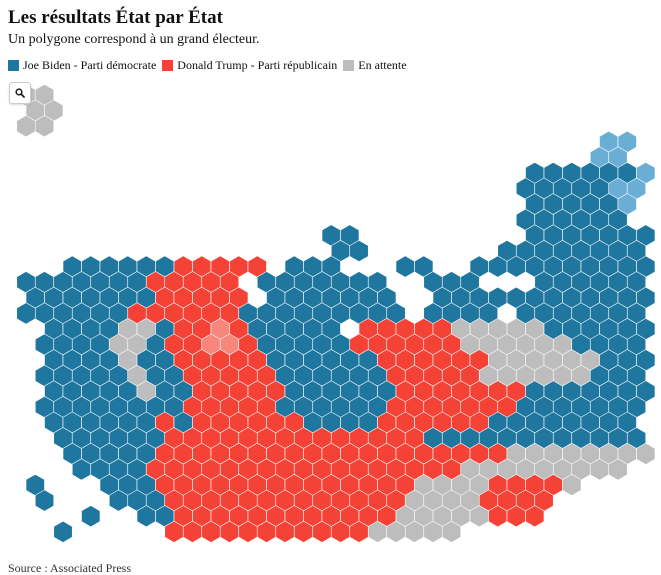 This screenshot has height=575, width=661. I want to click on legend-item-biden: Joe Biden - Parti démocrate, so click(82, 65).